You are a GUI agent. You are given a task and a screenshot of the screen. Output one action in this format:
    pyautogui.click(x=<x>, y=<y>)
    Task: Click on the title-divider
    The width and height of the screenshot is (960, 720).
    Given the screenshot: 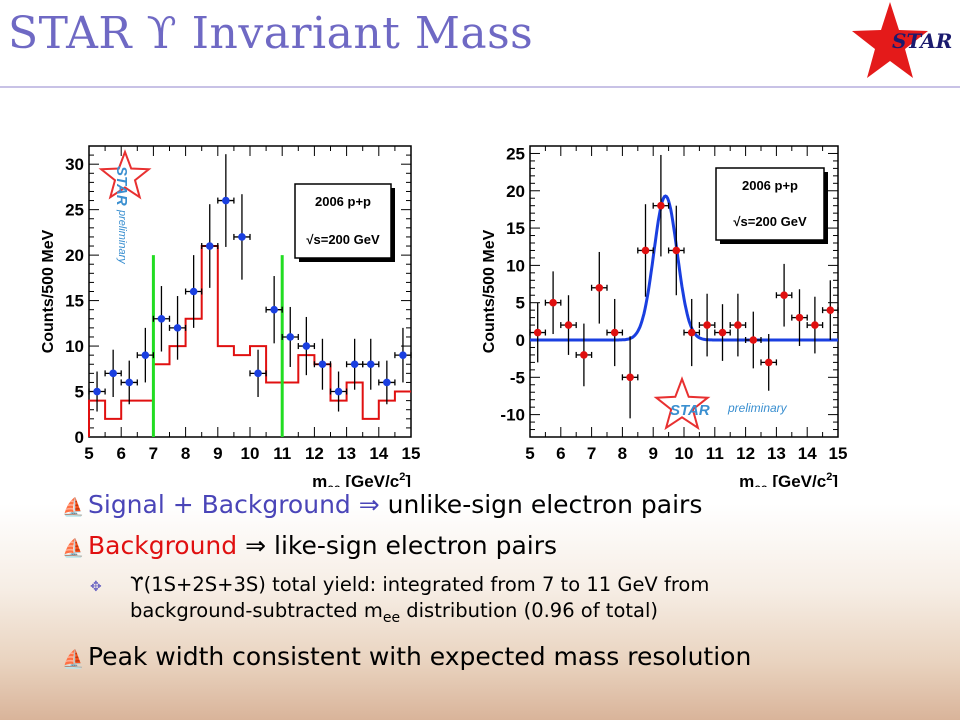 What is the action you would take?
    pyautogui.click(x=480, y=87)
    